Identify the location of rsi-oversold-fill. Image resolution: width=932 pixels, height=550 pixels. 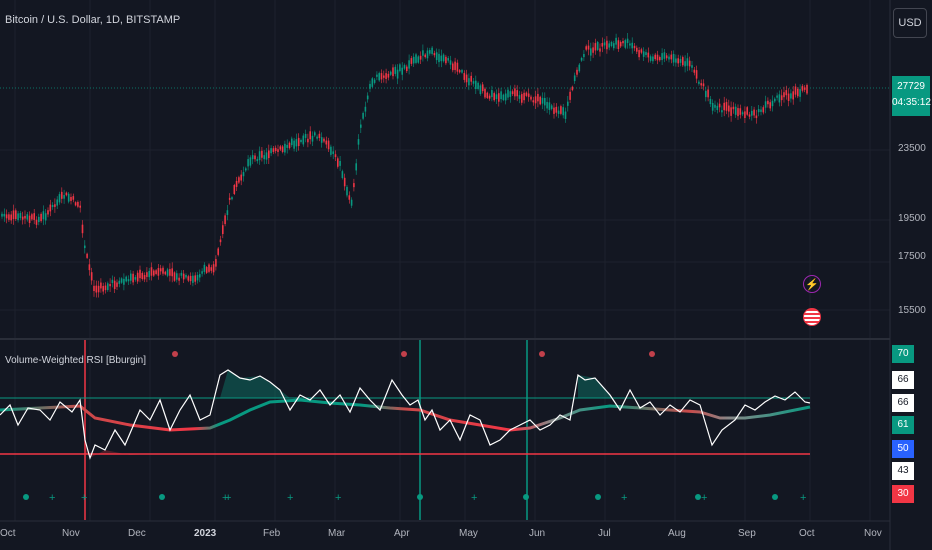
(117, 449).